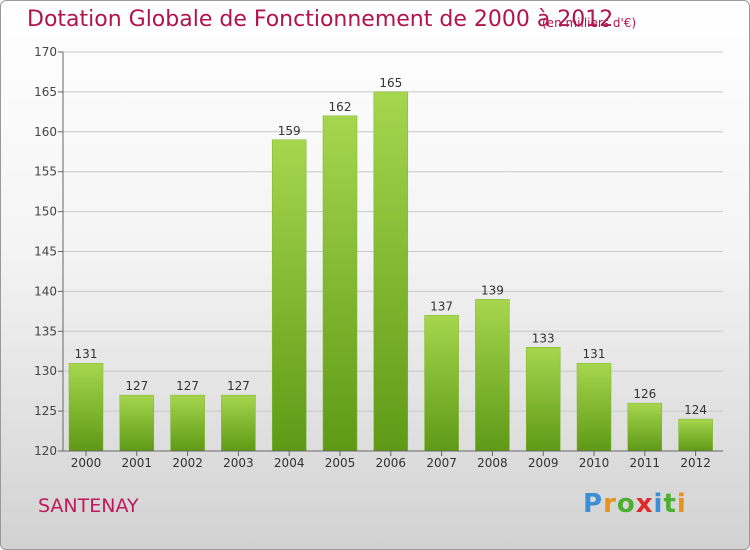  I want to click on x-tick-label-2012: 2012, so click(695, 463).